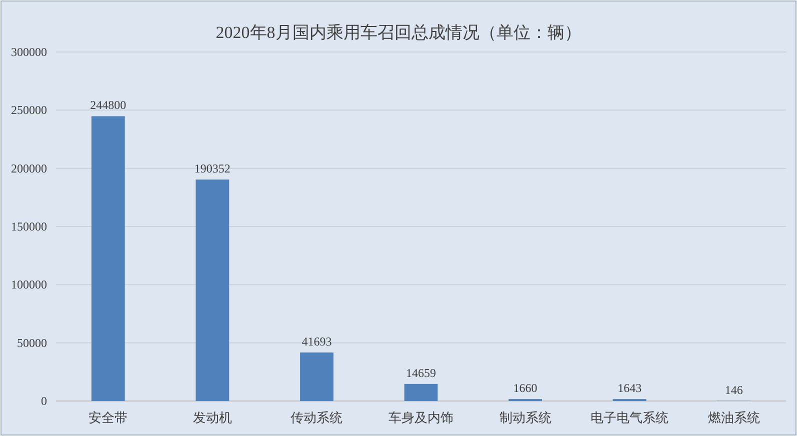  What do you see at coordinates (525, 418) in the screenshot?
I see `x-tick-label: 制动系统` at bounding box center [525, 418].